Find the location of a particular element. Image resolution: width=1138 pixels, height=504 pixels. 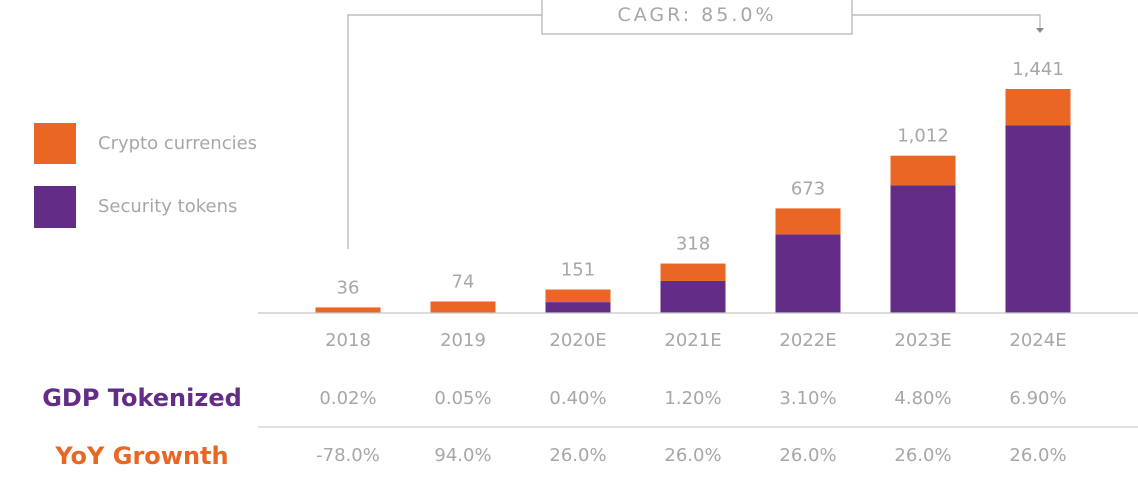

yoy-row-values: -78.0% 94.0% 26.0% 26.0% 26.0% 26.0% 26.0% is located at coordinates (691, 455).